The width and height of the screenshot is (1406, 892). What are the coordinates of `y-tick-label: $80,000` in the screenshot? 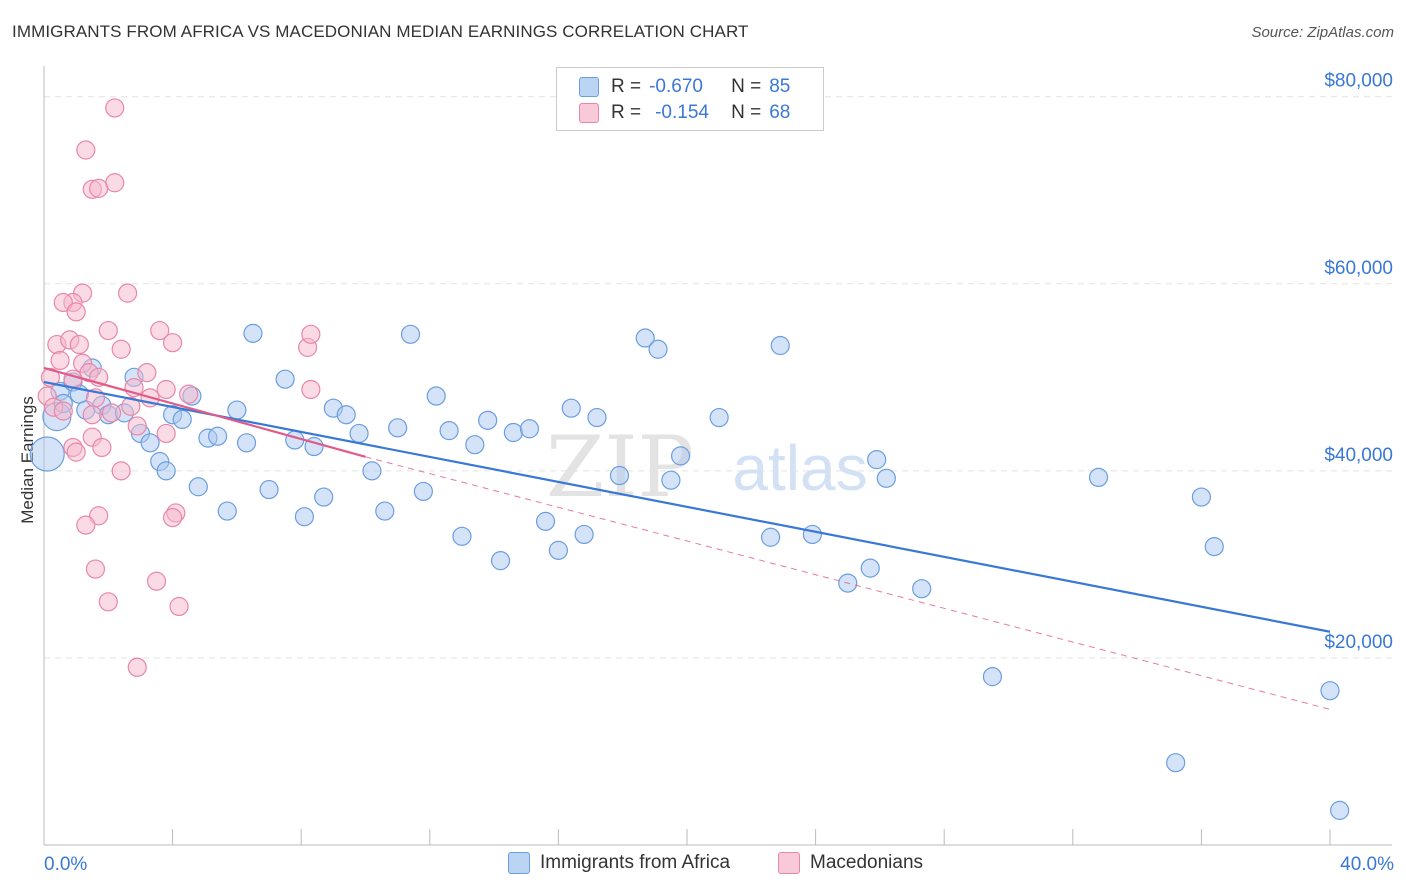 It's located at (1358, 81).